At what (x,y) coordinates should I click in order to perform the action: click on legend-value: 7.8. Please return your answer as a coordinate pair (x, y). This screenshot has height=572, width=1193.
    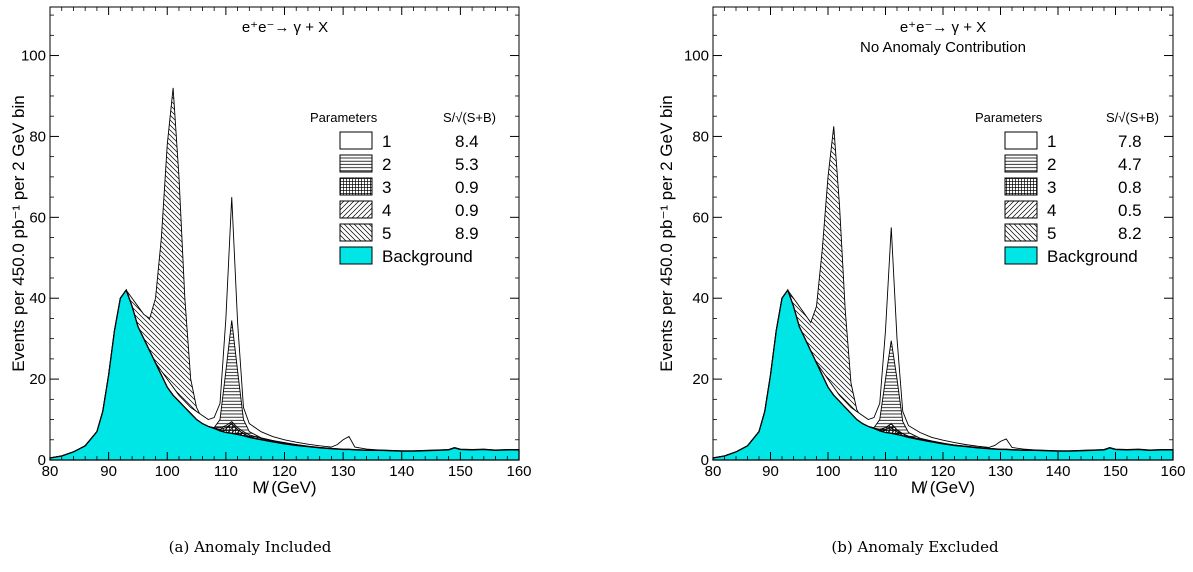
    Looking at the image, I should click on (1130, 141).